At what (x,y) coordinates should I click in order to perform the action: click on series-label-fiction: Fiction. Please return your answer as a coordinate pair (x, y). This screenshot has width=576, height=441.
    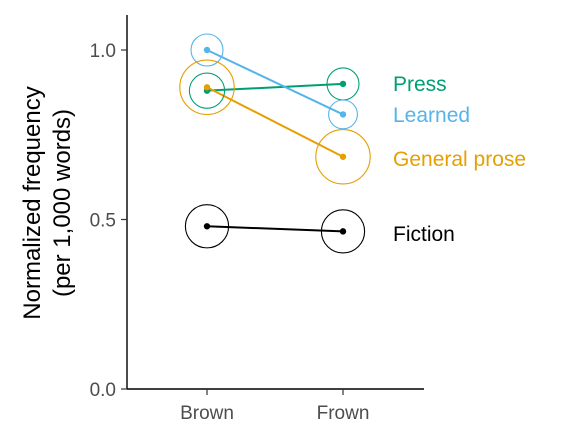
    Looking at the image, I should click on (424, 234).